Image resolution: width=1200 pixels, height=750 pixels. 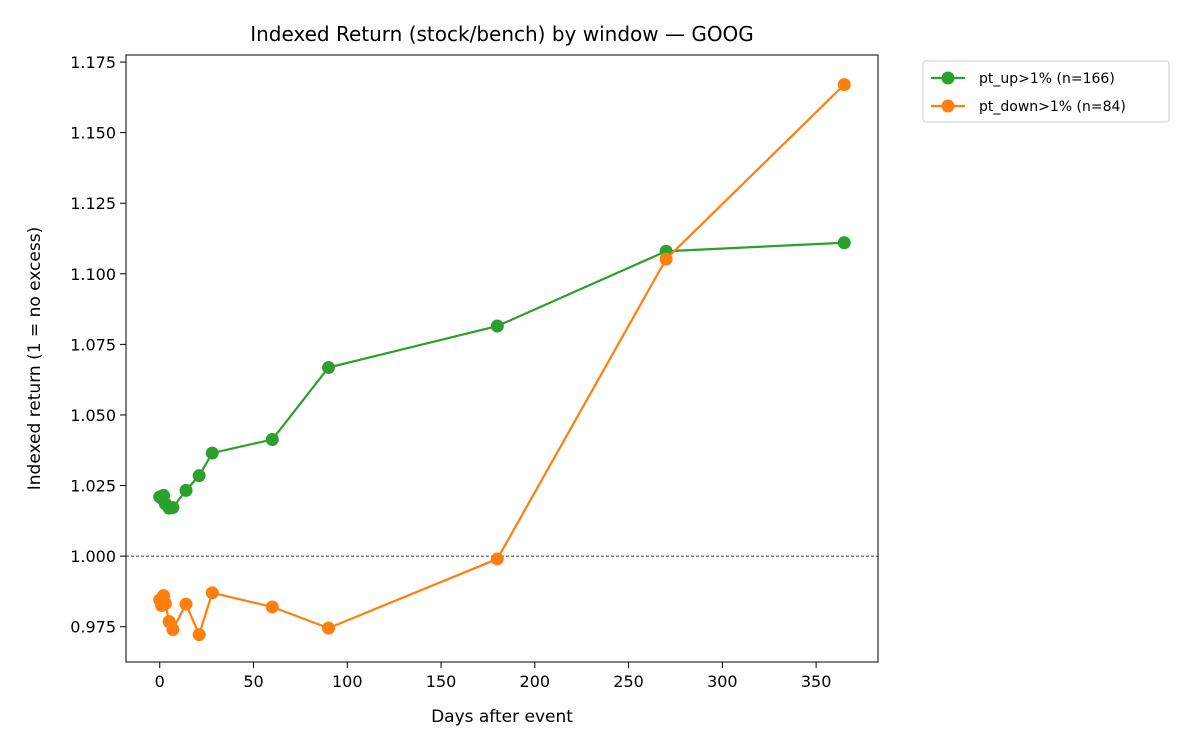 What do you see at coordinates (93, 274) in the screenshot?
I see `y-tick-label: 1.100` at bounding box center [93, 274].